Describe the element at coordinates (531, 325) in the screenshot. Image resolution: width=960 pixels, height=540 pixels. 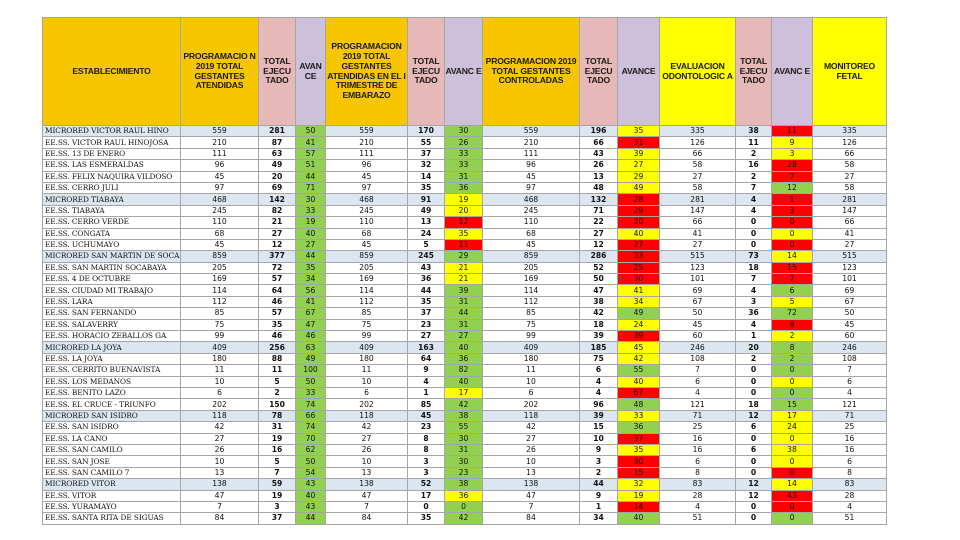
I see `cell-prog-controladas: 75` at that location.